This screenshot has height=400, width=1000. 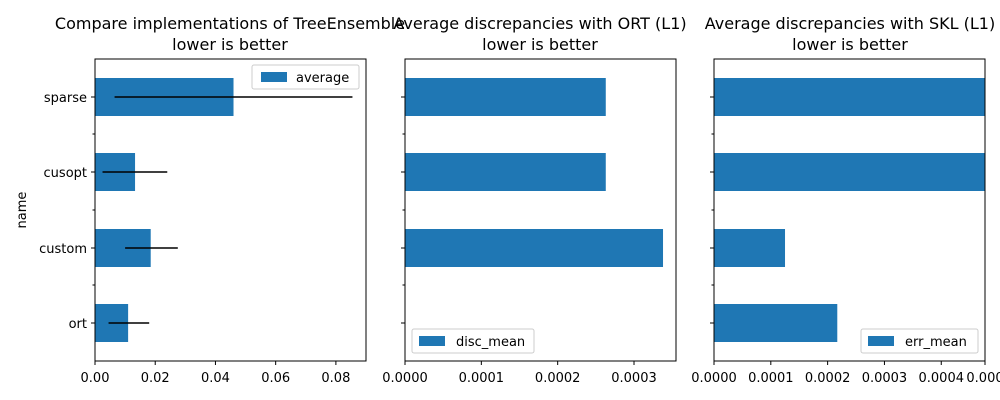 What do you see at coordinates (490, 342) in the screenshot?
I see `panel-2-legend-label: disc_mean` at bounding box center [490, 342].